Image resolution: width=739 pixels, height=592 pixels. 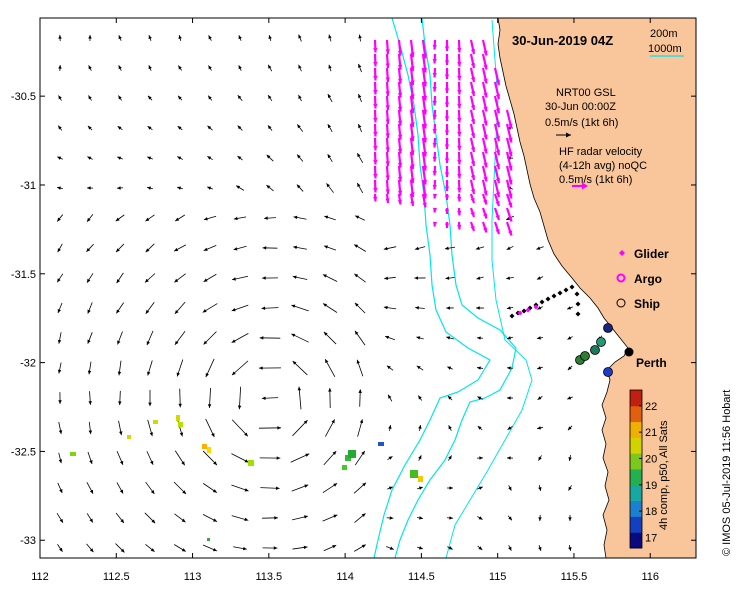 I want to click on argo-ring-icon, so click(x=621, y=278).